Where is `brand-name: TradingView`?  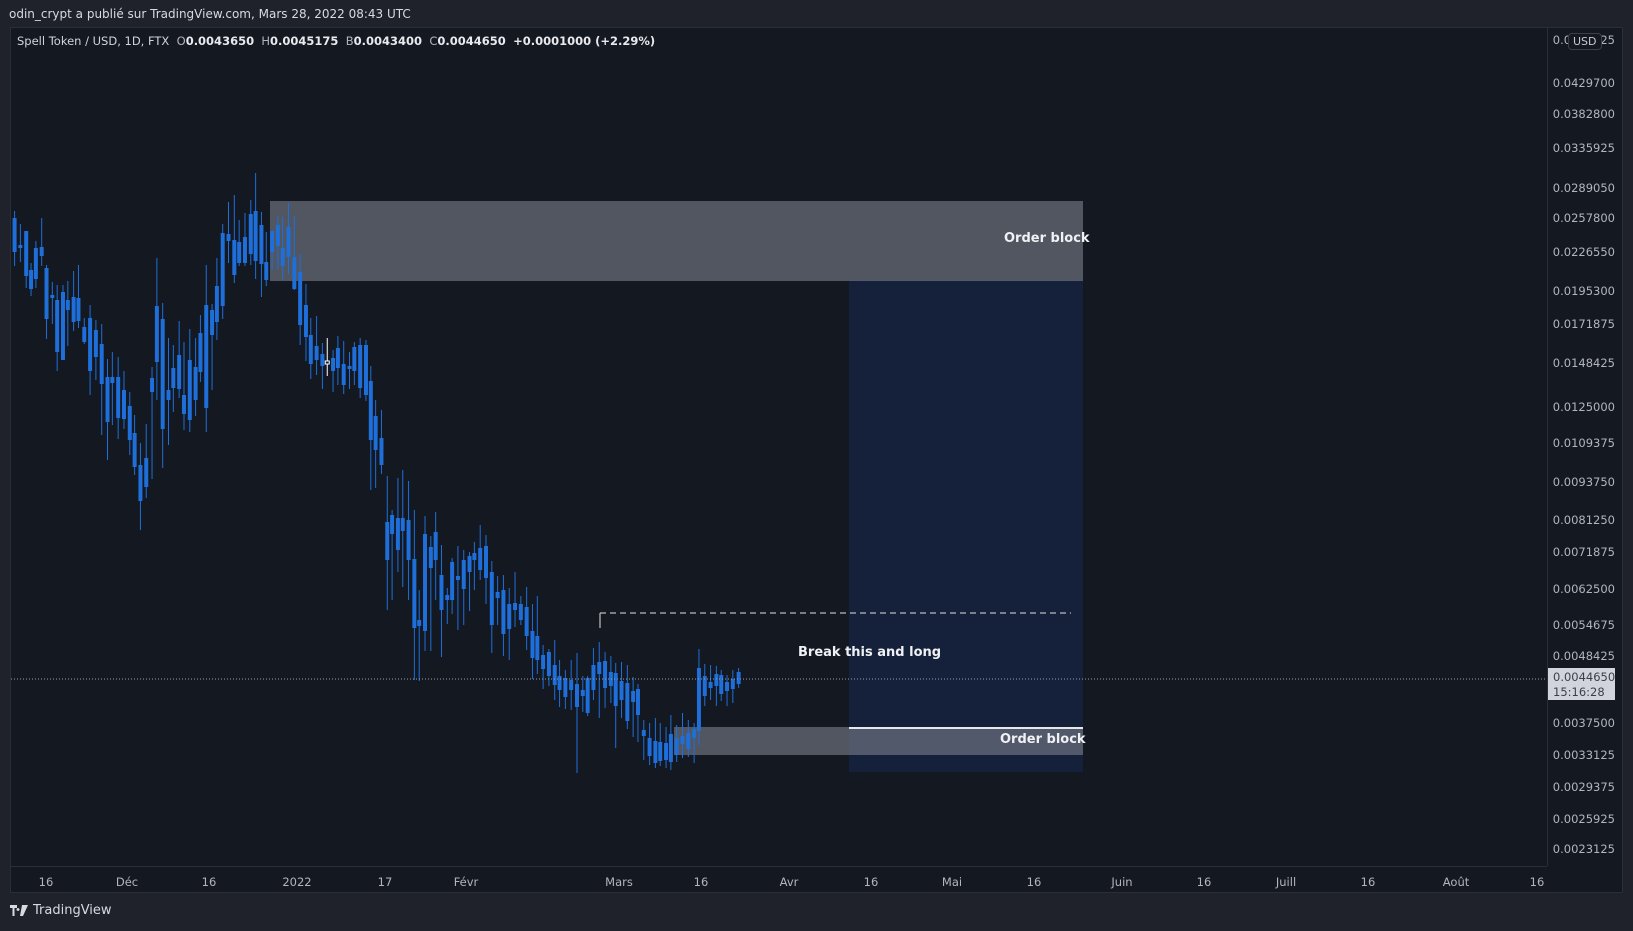 brand-name: TradingView is located at coordinates (72, 910).